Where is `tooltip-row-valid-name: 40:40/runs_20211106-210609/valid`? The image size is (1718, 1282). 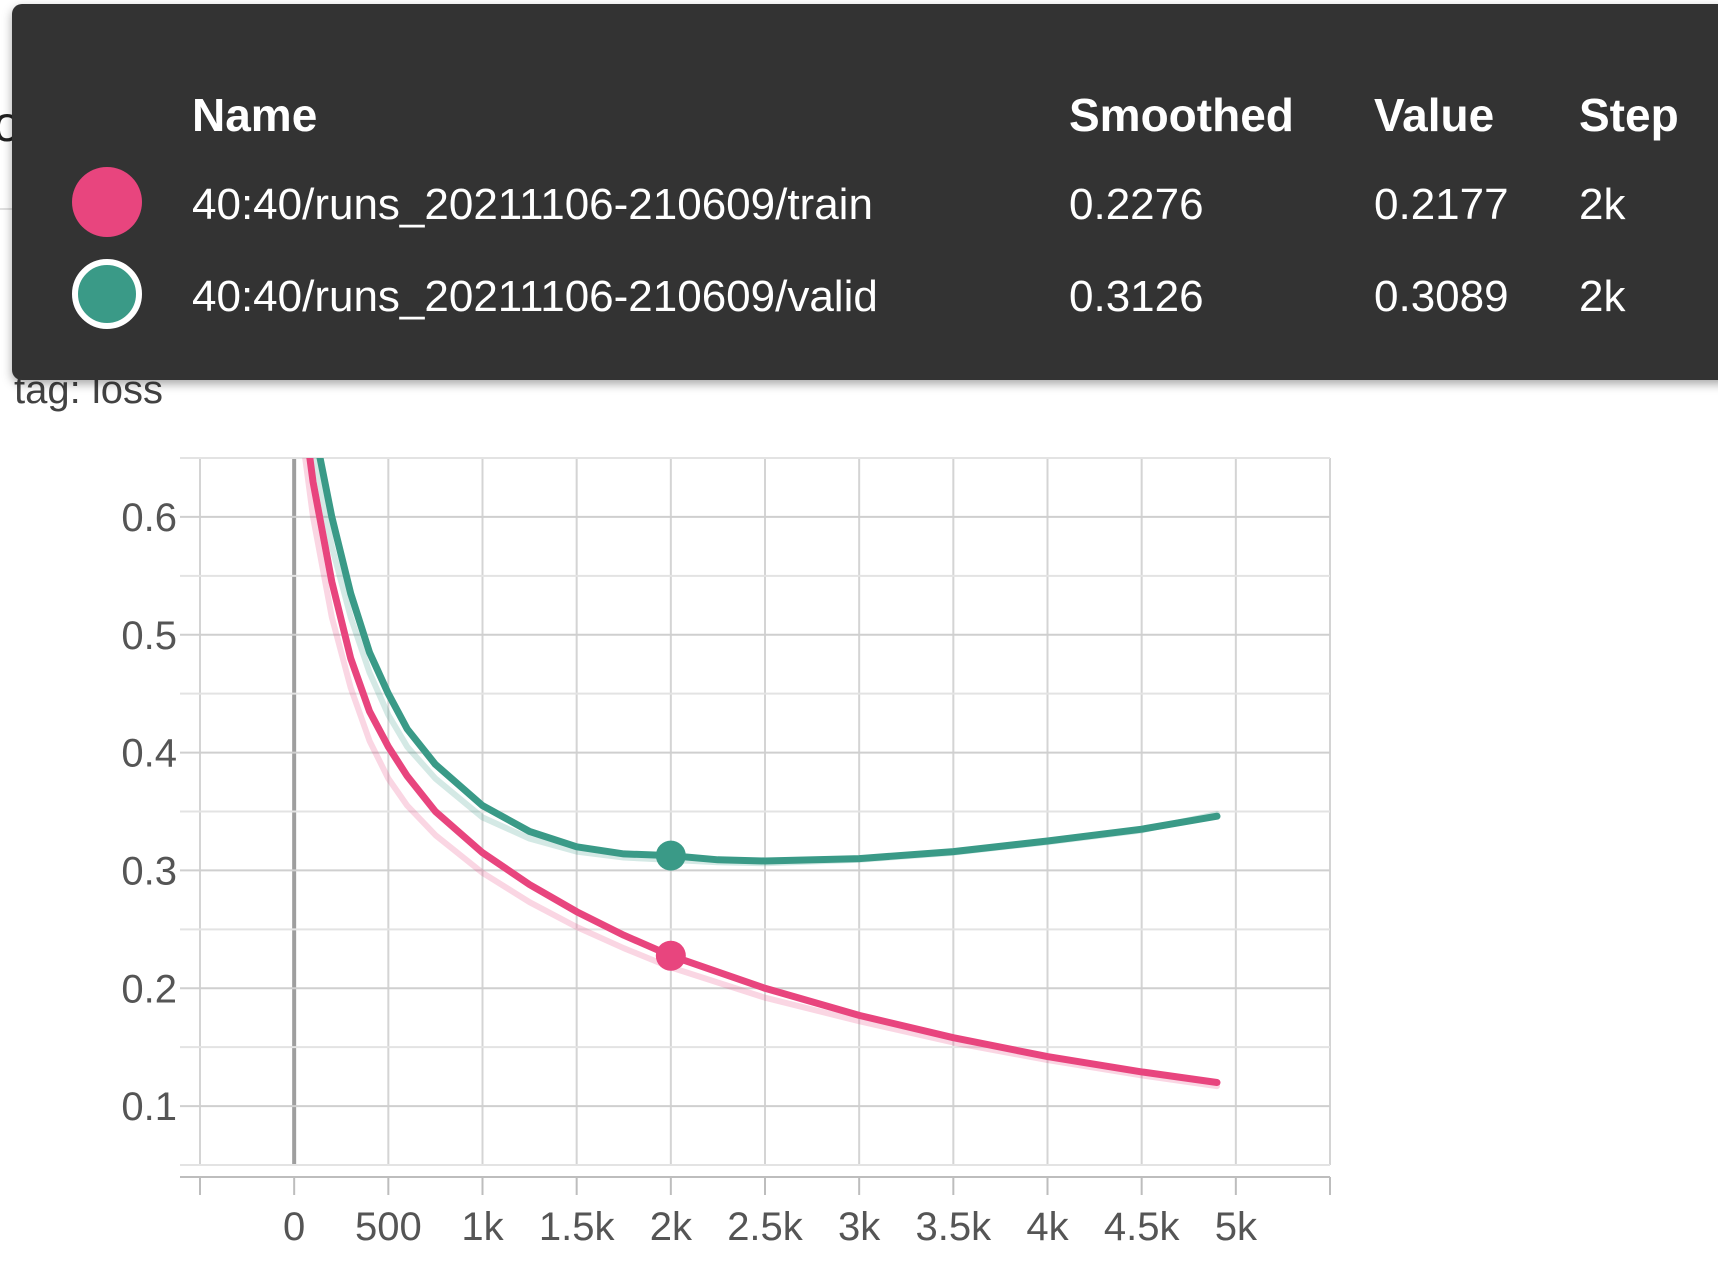
tooltip-row-valid-name: 40:40/runs_20211106-210609/valid is located at coordinates (535, 296).